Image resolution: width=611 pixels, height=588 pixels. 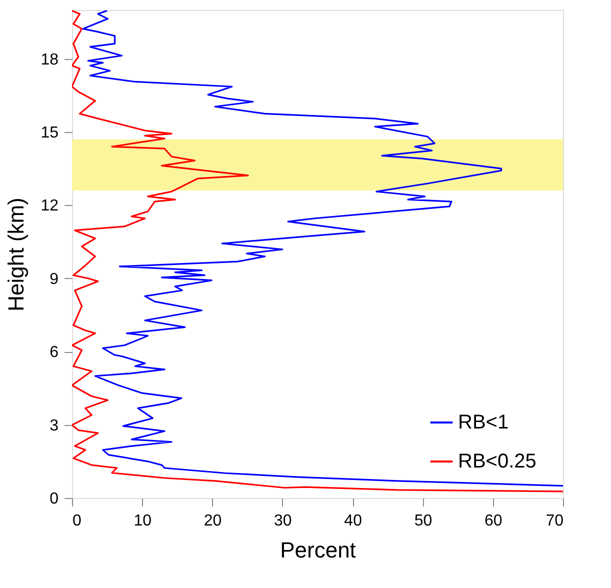 What do you see at coordinates (54, 425) in the screenshot?
I see `y-tick-label: 3` at bounding box center [54, 425].